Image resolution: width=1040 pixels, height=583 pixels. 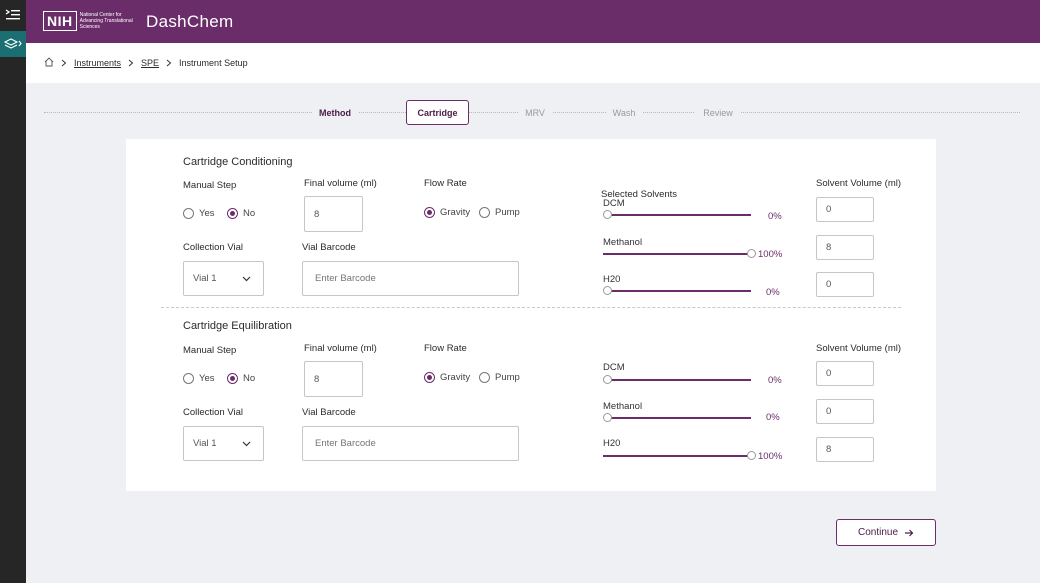 What do you see at coordinates (533, 63) in the screenshot?
I see `breadcrumb: Instruments SPE Instrument Setup` at bounding box center [533, 63].